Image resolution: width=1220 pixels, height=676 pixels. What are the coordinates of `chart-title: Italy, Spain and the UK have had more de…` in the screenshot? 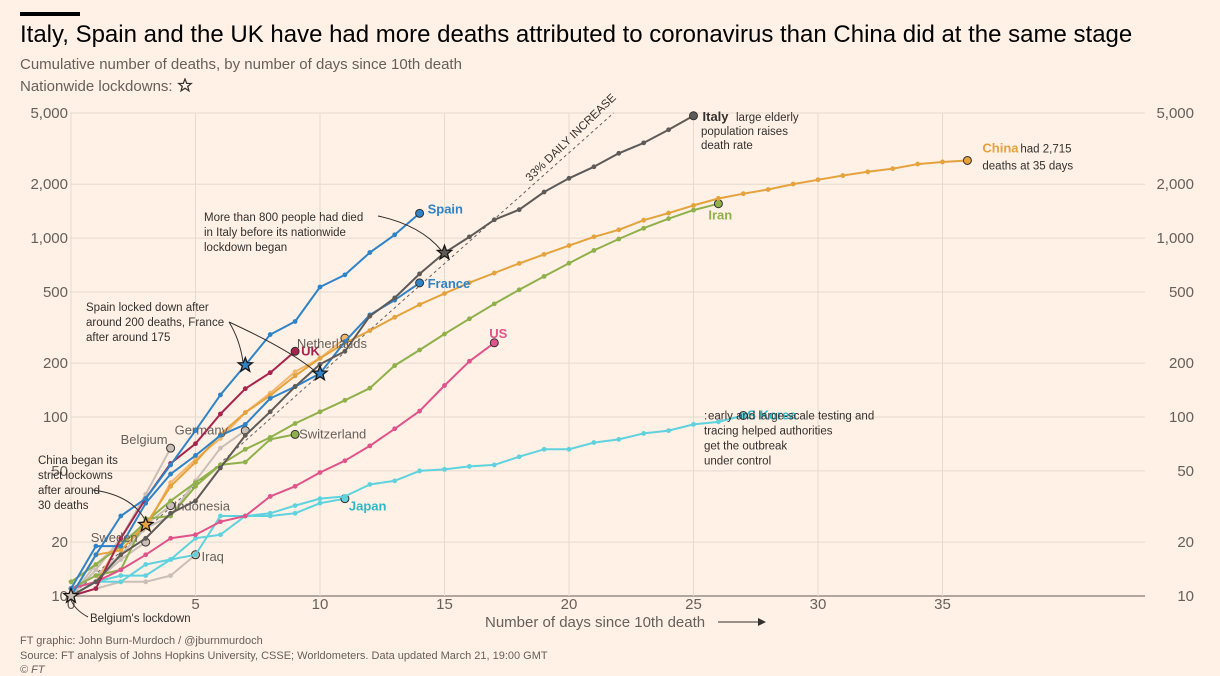 It's located at (576, 34).